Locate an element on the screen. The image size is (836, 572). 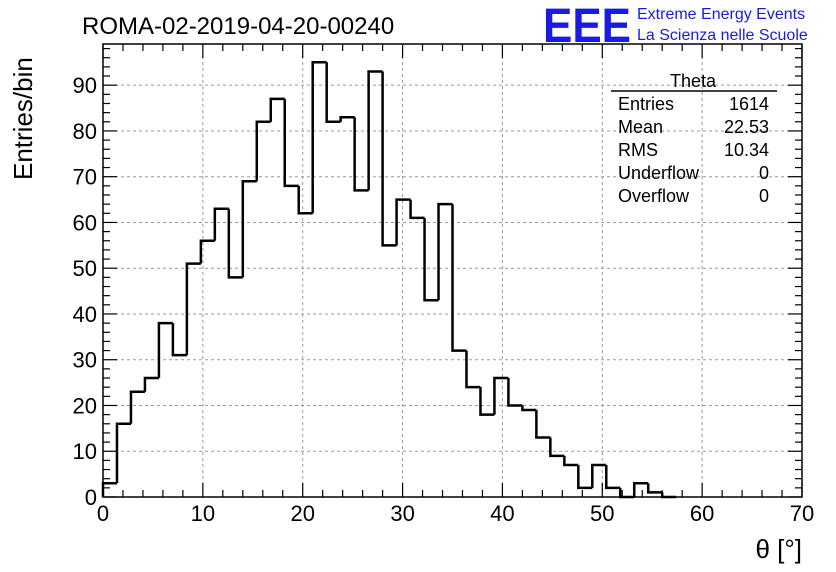
x-tick-label: 40 is located at coordinates (502, 513).